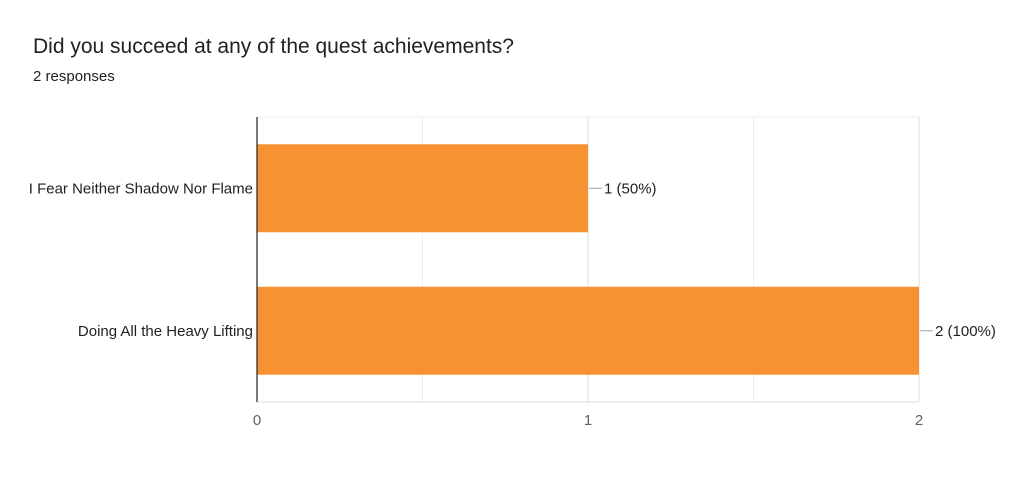  Describe the element at coordinates (919, 420) in the screenshot. I see `x-tick-label: 2` at that location.